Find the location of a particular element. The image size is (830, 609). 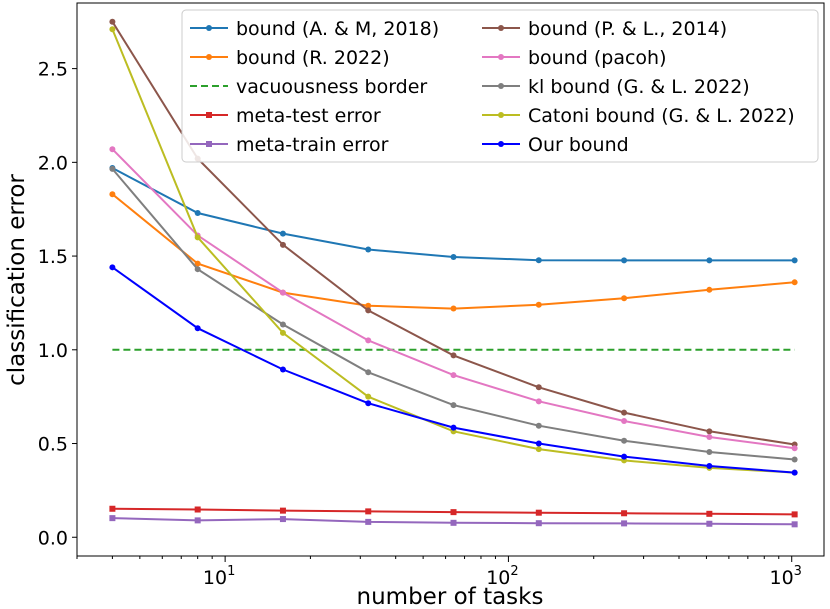

legend-label: Catoni bound (G. & L. 2022) is located at coordinates (661, 116).